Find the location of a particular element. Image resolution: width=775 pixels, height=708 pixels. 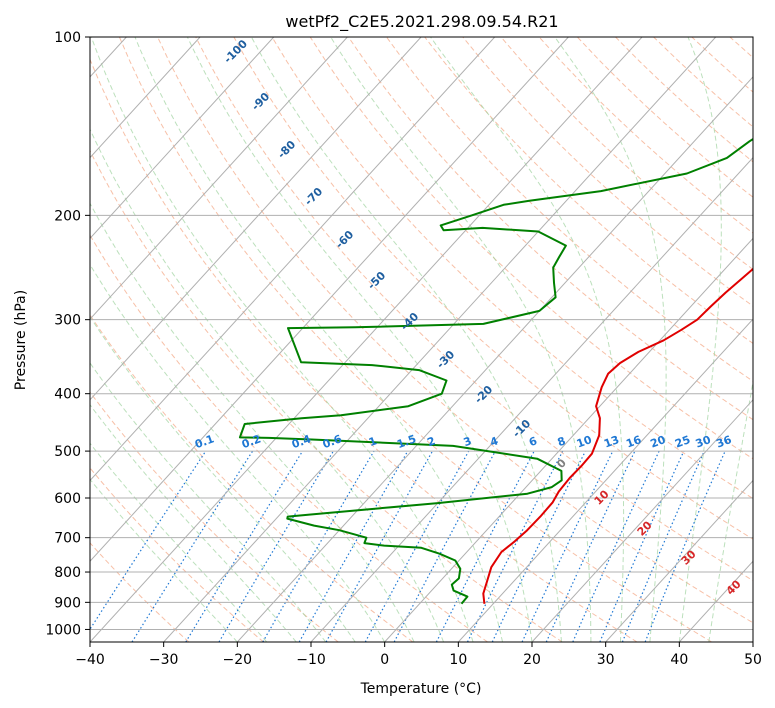

isotherm-label: -20 is located at coordinates (483, 394).